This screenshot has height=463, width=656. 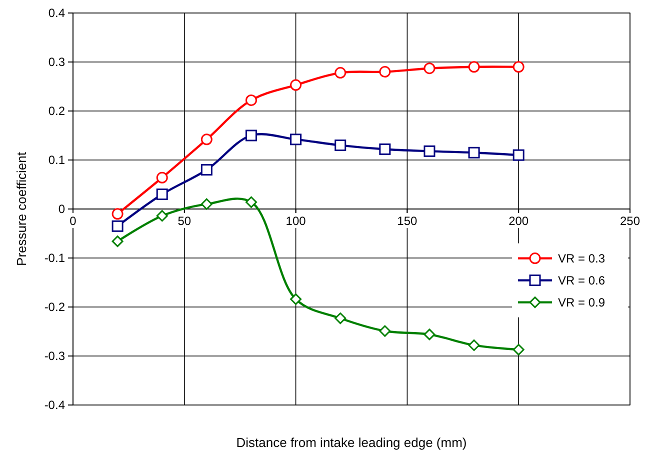 What do you see at coordinates (21, 209) in the screenshot?
I see `y-axis-title: Pressure coefficient` at bounding box center [21, 209].